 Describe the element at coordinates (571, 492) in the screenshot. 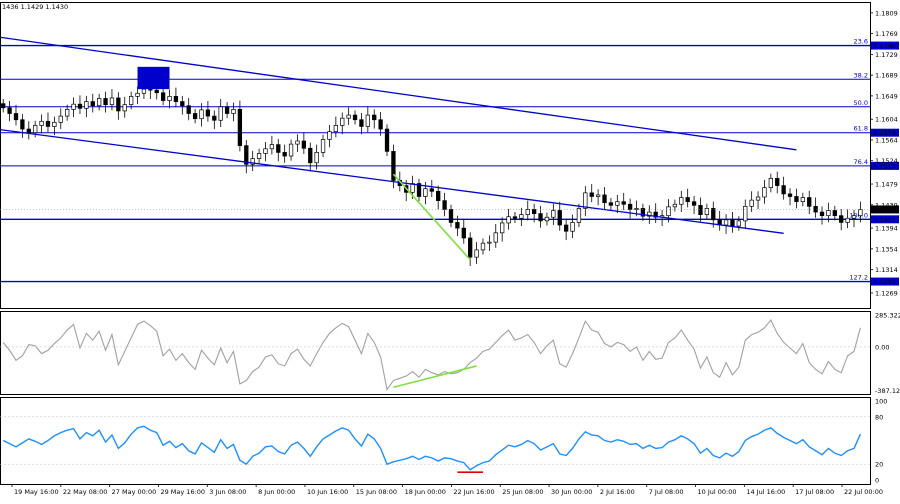

I see `date-tick-label: 30 Jun 00:00` at that location.